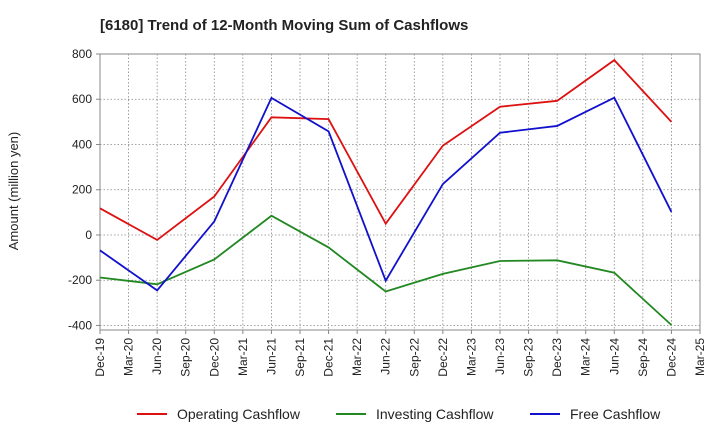 This screenshot has height=440, width=720. Describe the element at coordinates (500, 356) in the screenshot. I see `x-tick-label: Jun-23` at that location.